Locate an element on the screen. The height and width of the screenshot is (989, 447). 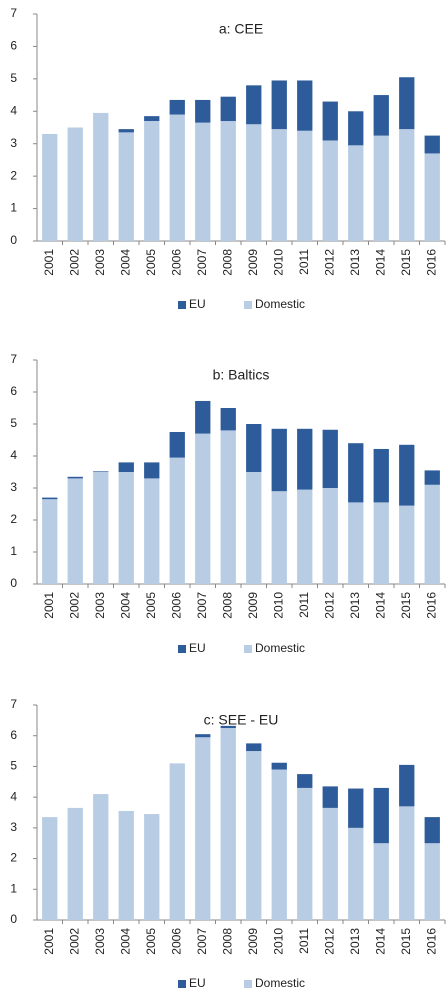
x-tick-label: 2009 is located at coordinates (253, 941).